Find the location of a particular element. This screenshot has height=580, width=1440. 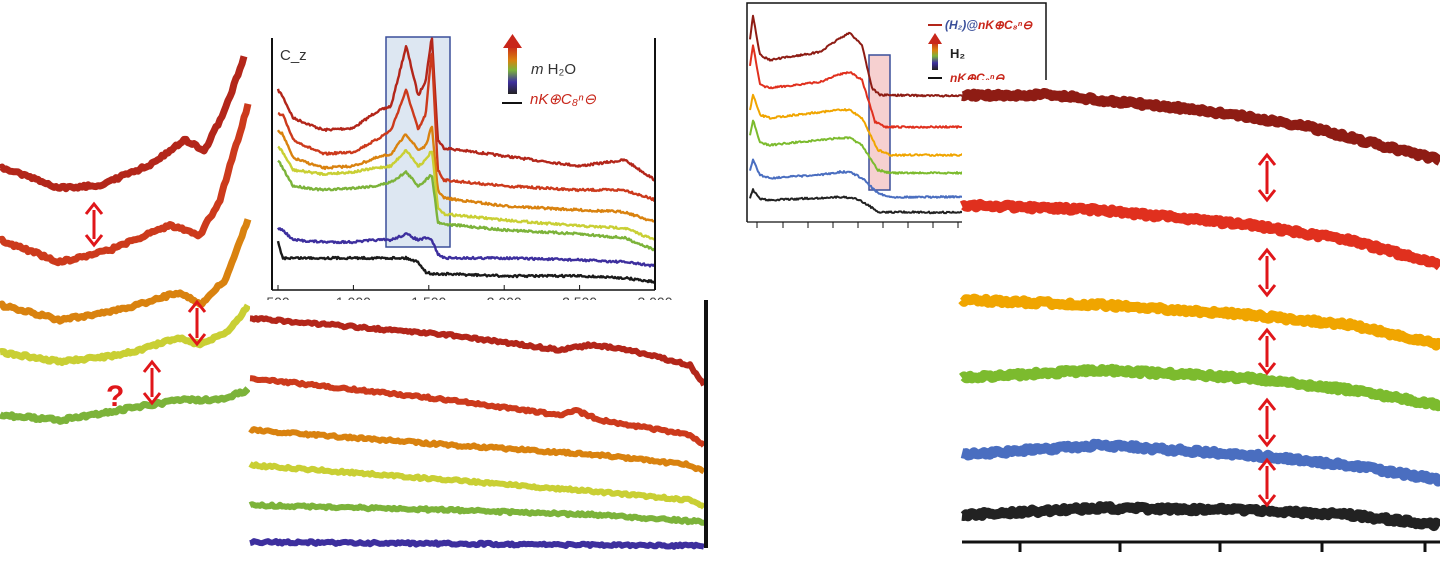

panel-label: C_z is located at coordinates (293, 55).